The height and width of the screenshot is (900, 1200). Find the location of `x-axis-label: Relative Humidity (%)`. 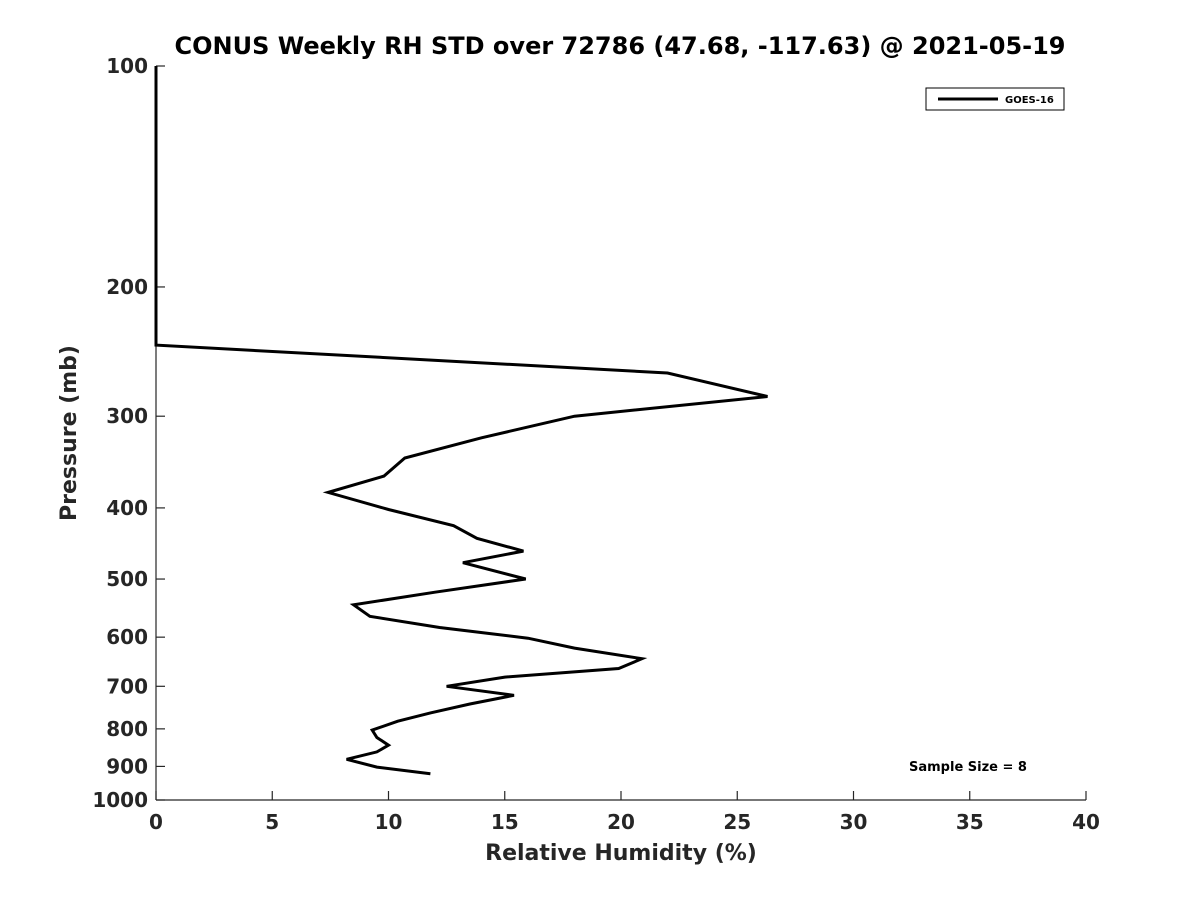

x-axis-label: Relative Humidity (%) is located at coordinates (621, 853).